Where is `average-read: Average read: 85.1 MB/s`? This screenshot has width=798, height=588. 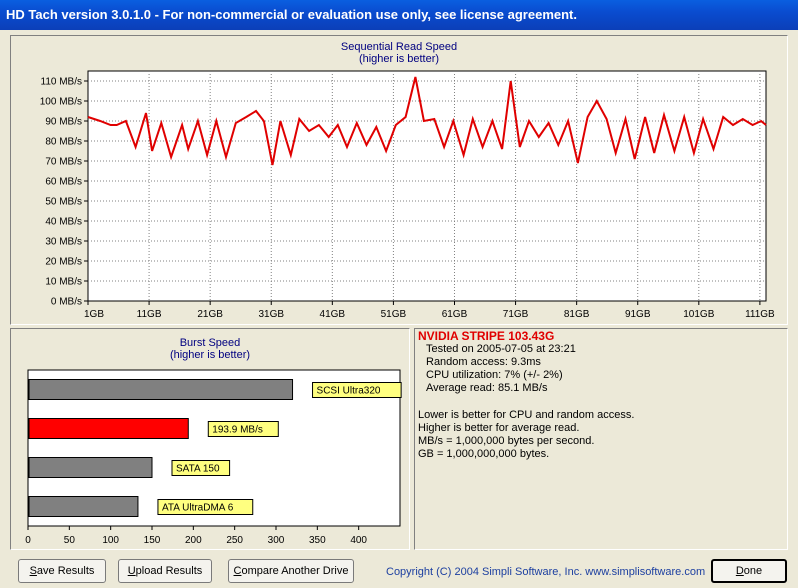 average-read: Average read: 85.1 MB/s is located at coordinates (487, 388).